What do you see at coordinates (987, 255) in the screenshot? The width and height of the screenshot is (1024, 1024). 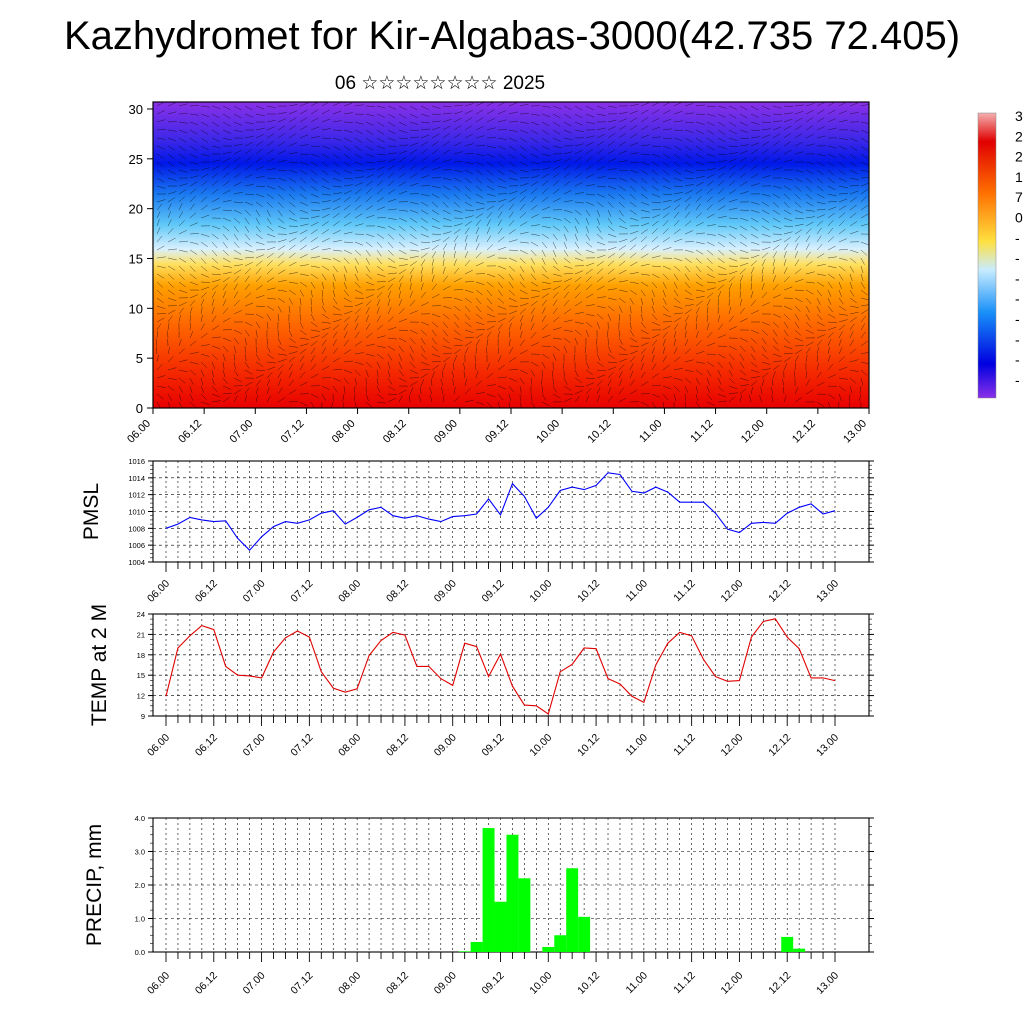 I see `colorbar-scale` at bounding box center [987, 255].